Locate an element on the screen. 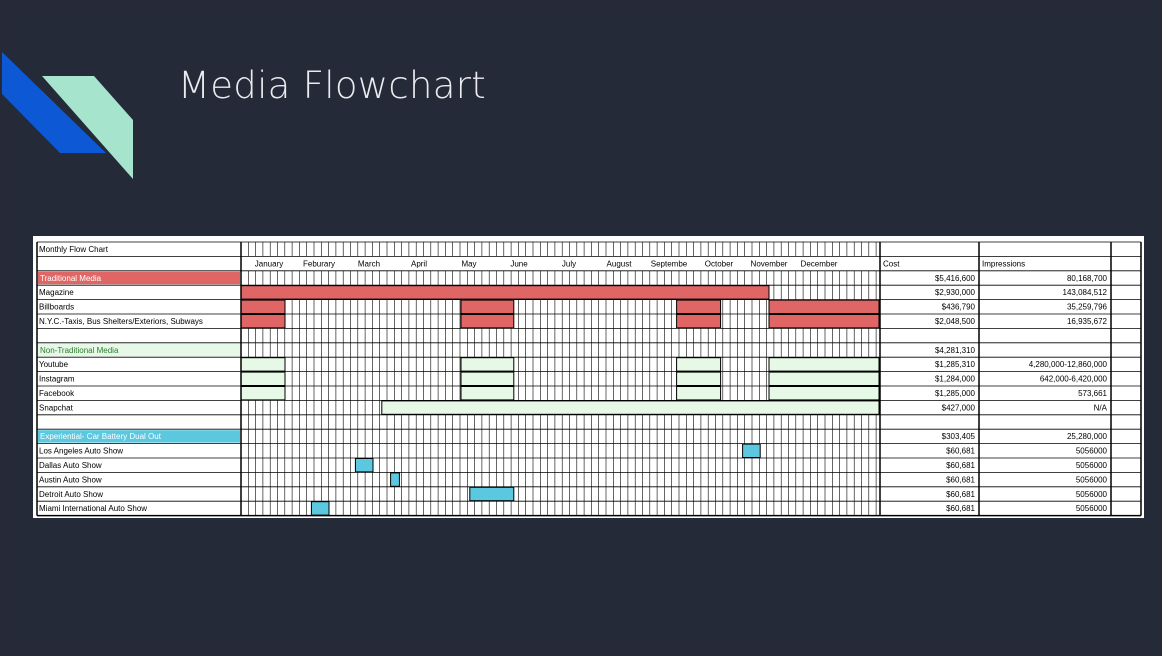 This screenshot has width=1162, height=656. month-label: November is located at coordinates (769, 263).